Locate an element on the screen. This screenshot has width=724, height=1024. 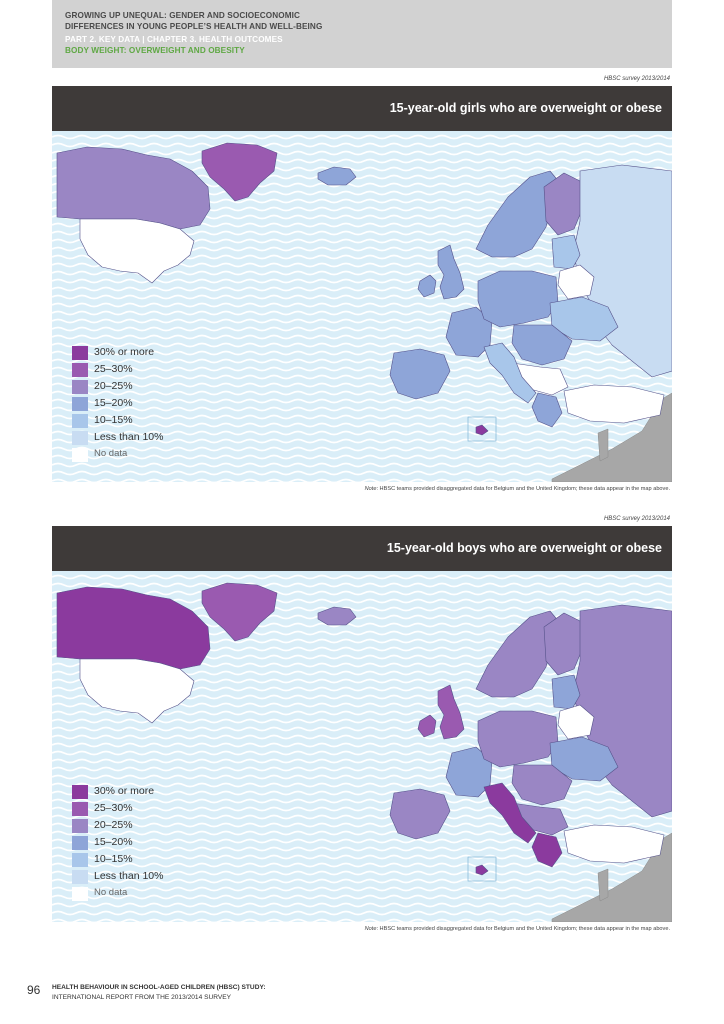
page-number: 96 is located at coordinates (34, 990).